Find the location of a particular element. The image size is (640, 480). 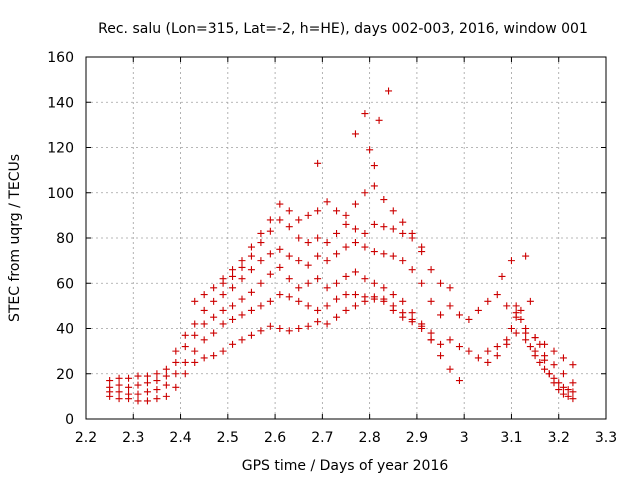

y-tick-label: 60 is located at coordinates (65, 284).